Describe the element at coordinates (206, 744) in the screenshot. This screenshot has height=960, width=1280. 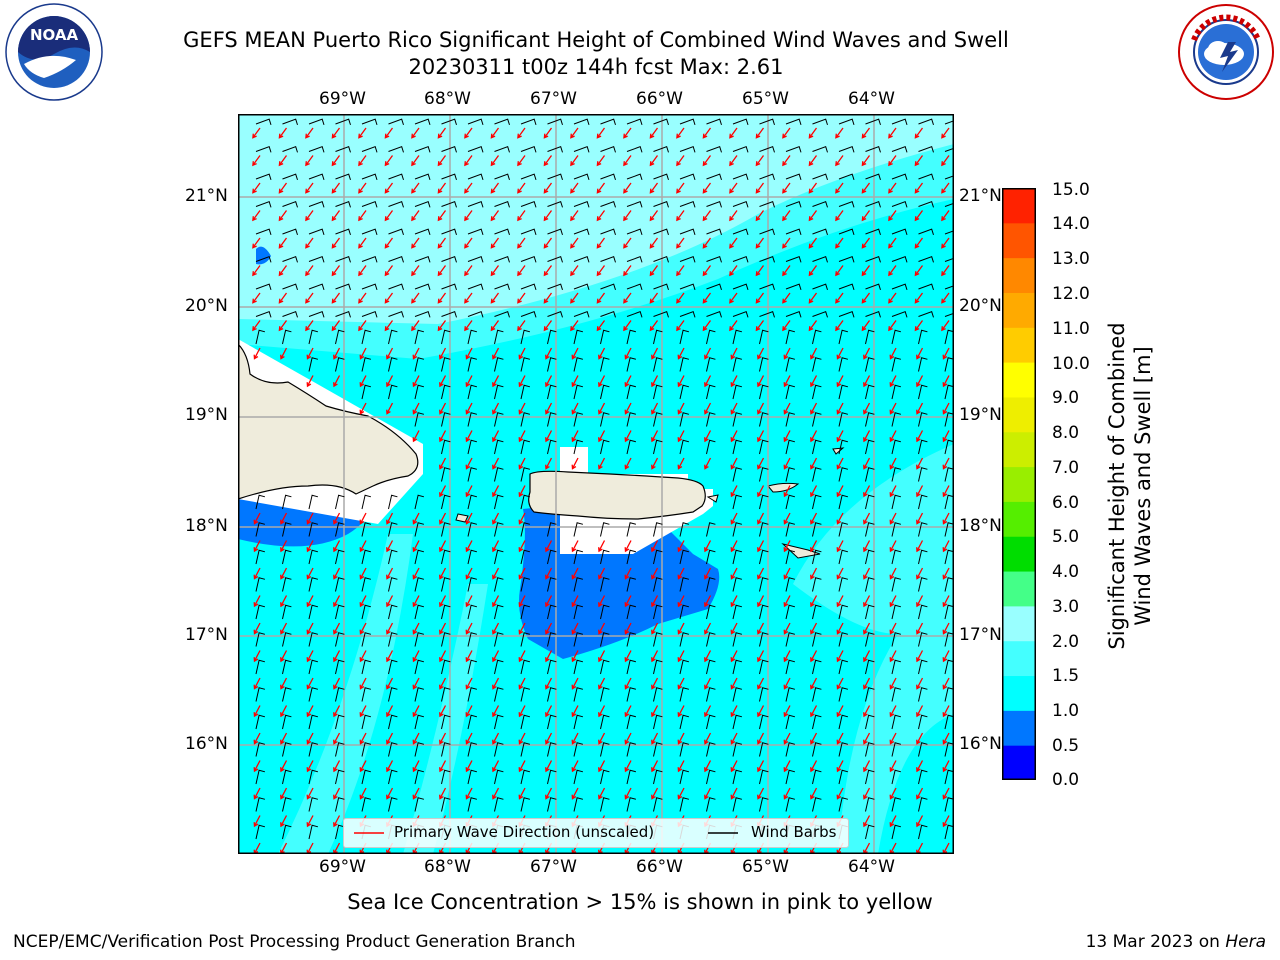
I see `lat-label: 16°N` at that location.